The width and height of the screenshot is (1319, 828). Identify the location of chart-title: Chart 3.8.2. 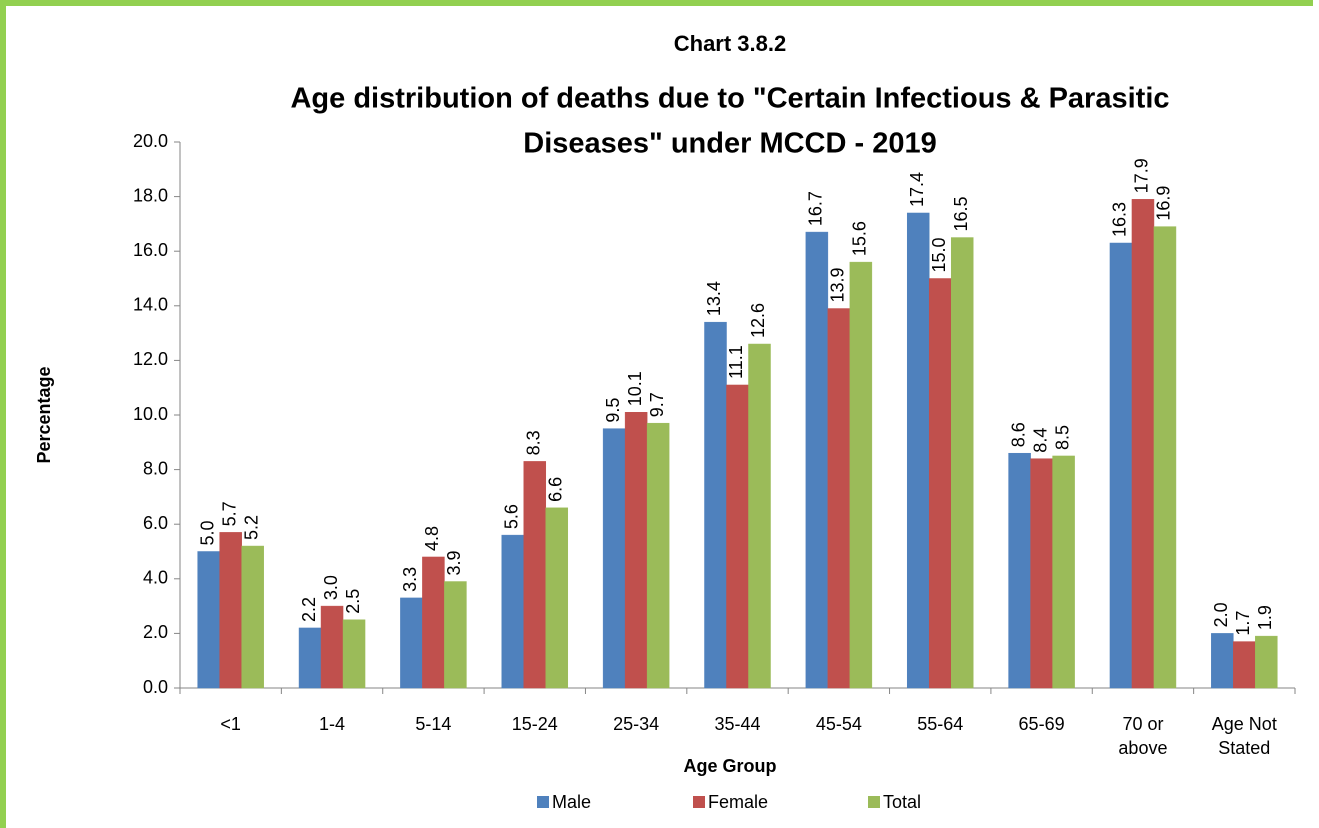
(730, 43).